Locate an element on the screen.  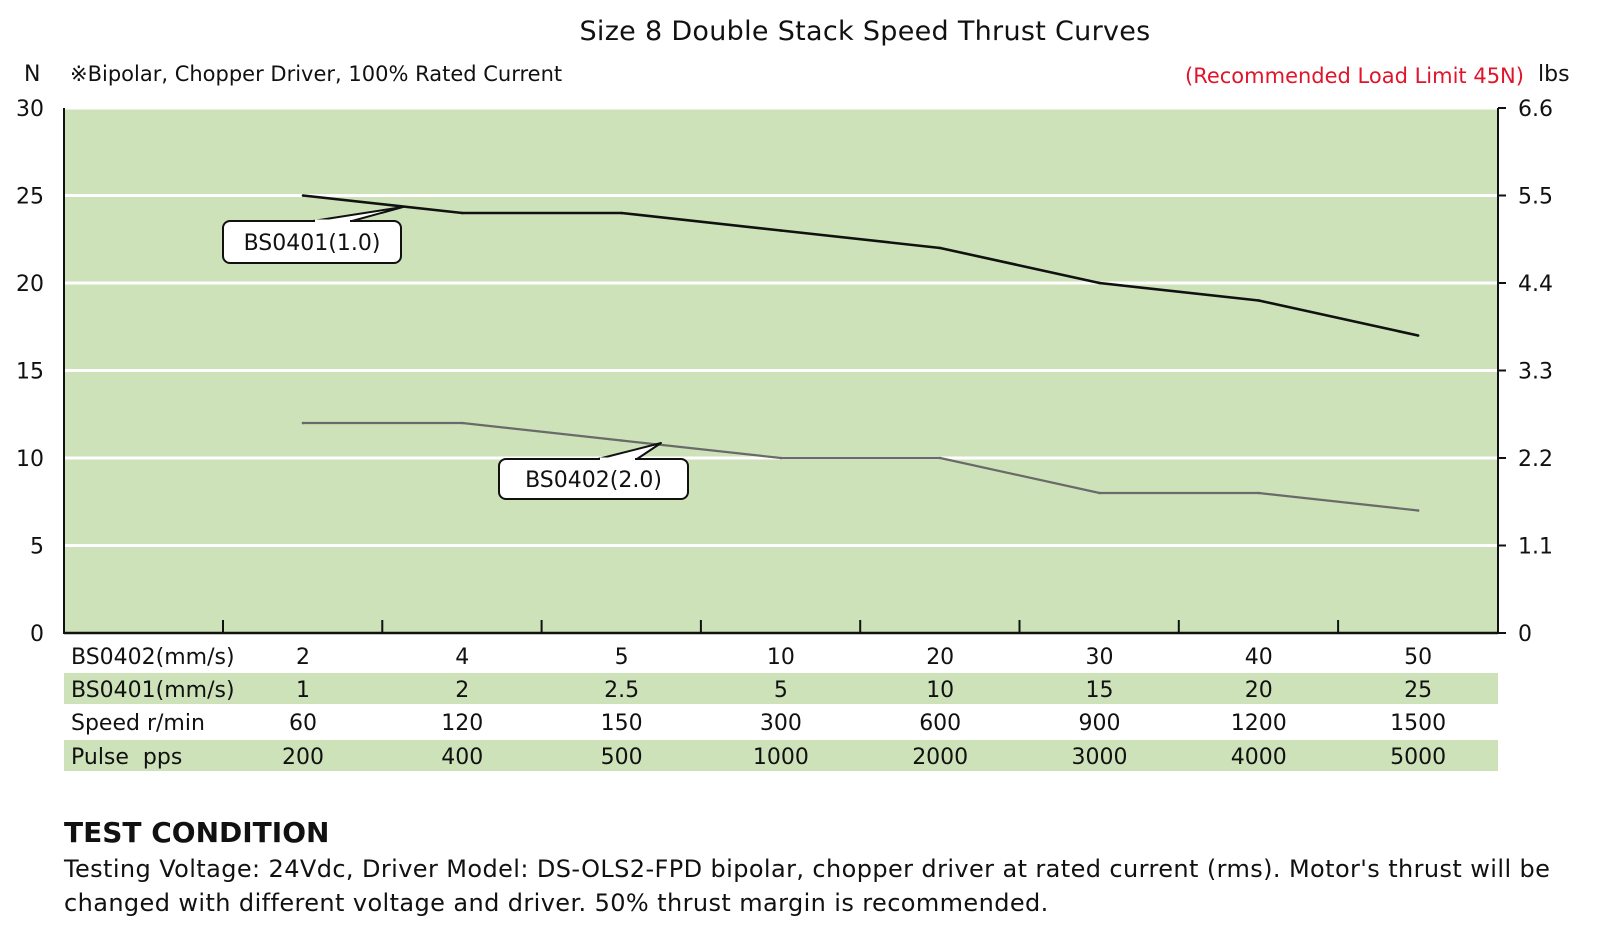
table-cell: 150 is located at coordinates (622, 723).